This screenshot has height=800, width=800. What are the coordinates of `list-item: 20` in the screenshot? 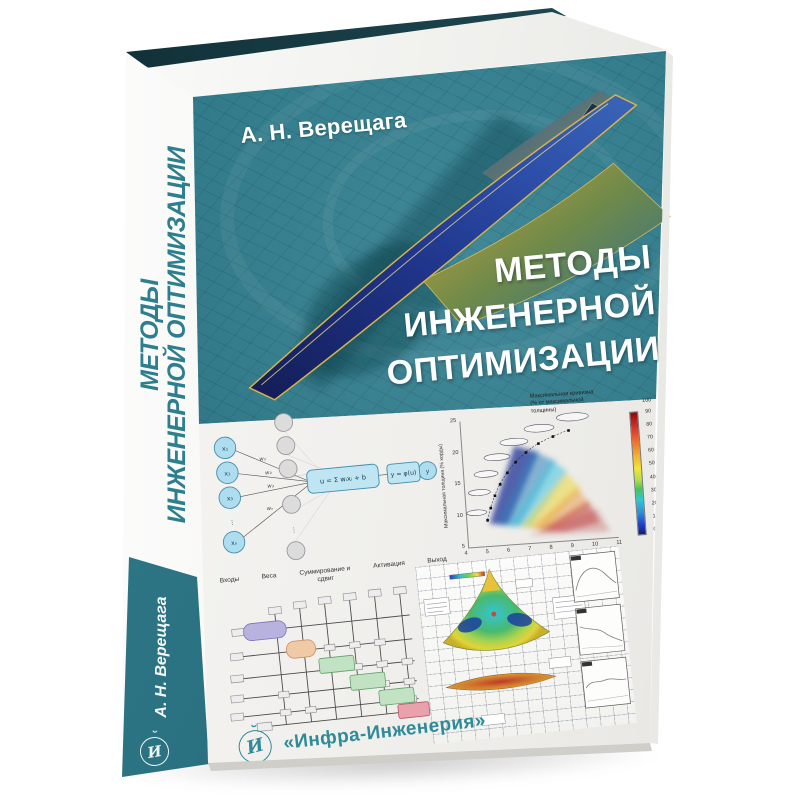 It's located at (455, 452).